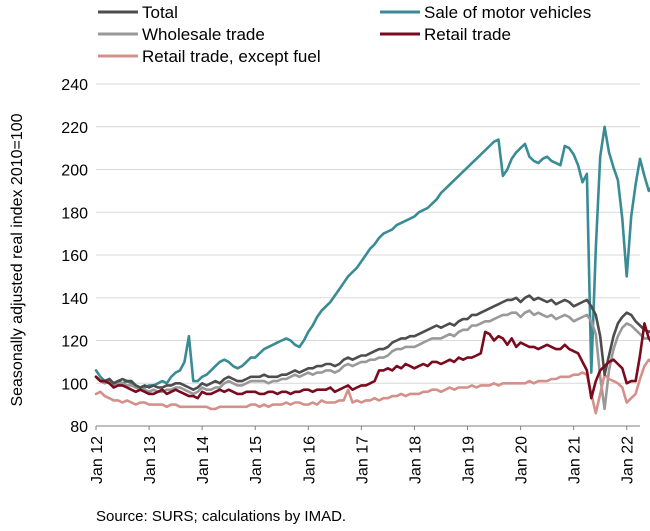 The height and width of the screenshot is (531, 650). I want to click on legend-label: Retail trade, so click(467, 34).